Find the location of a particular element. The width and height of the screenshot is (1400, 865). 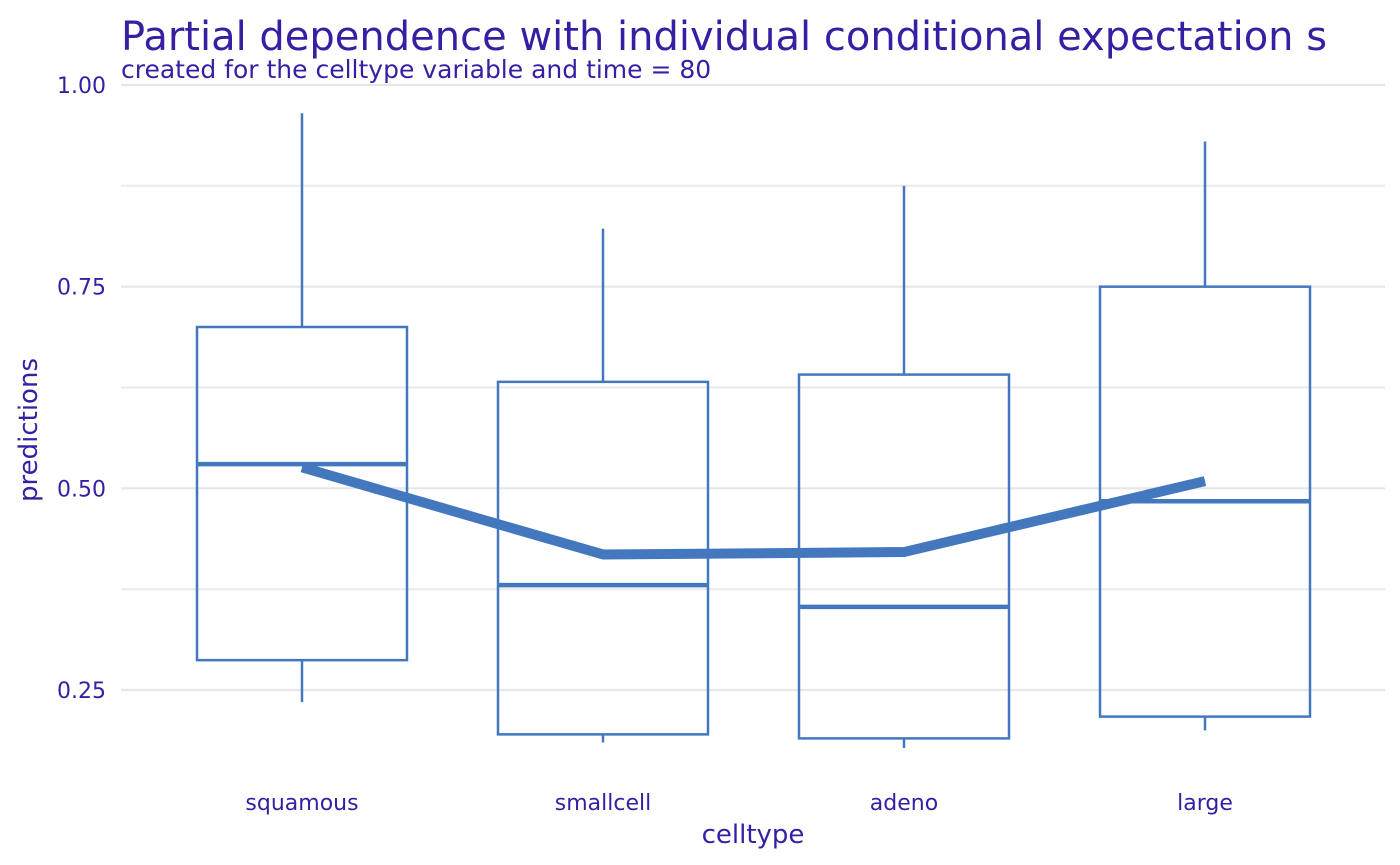

x-tick-label: large is located at coordinates (1205, 803).